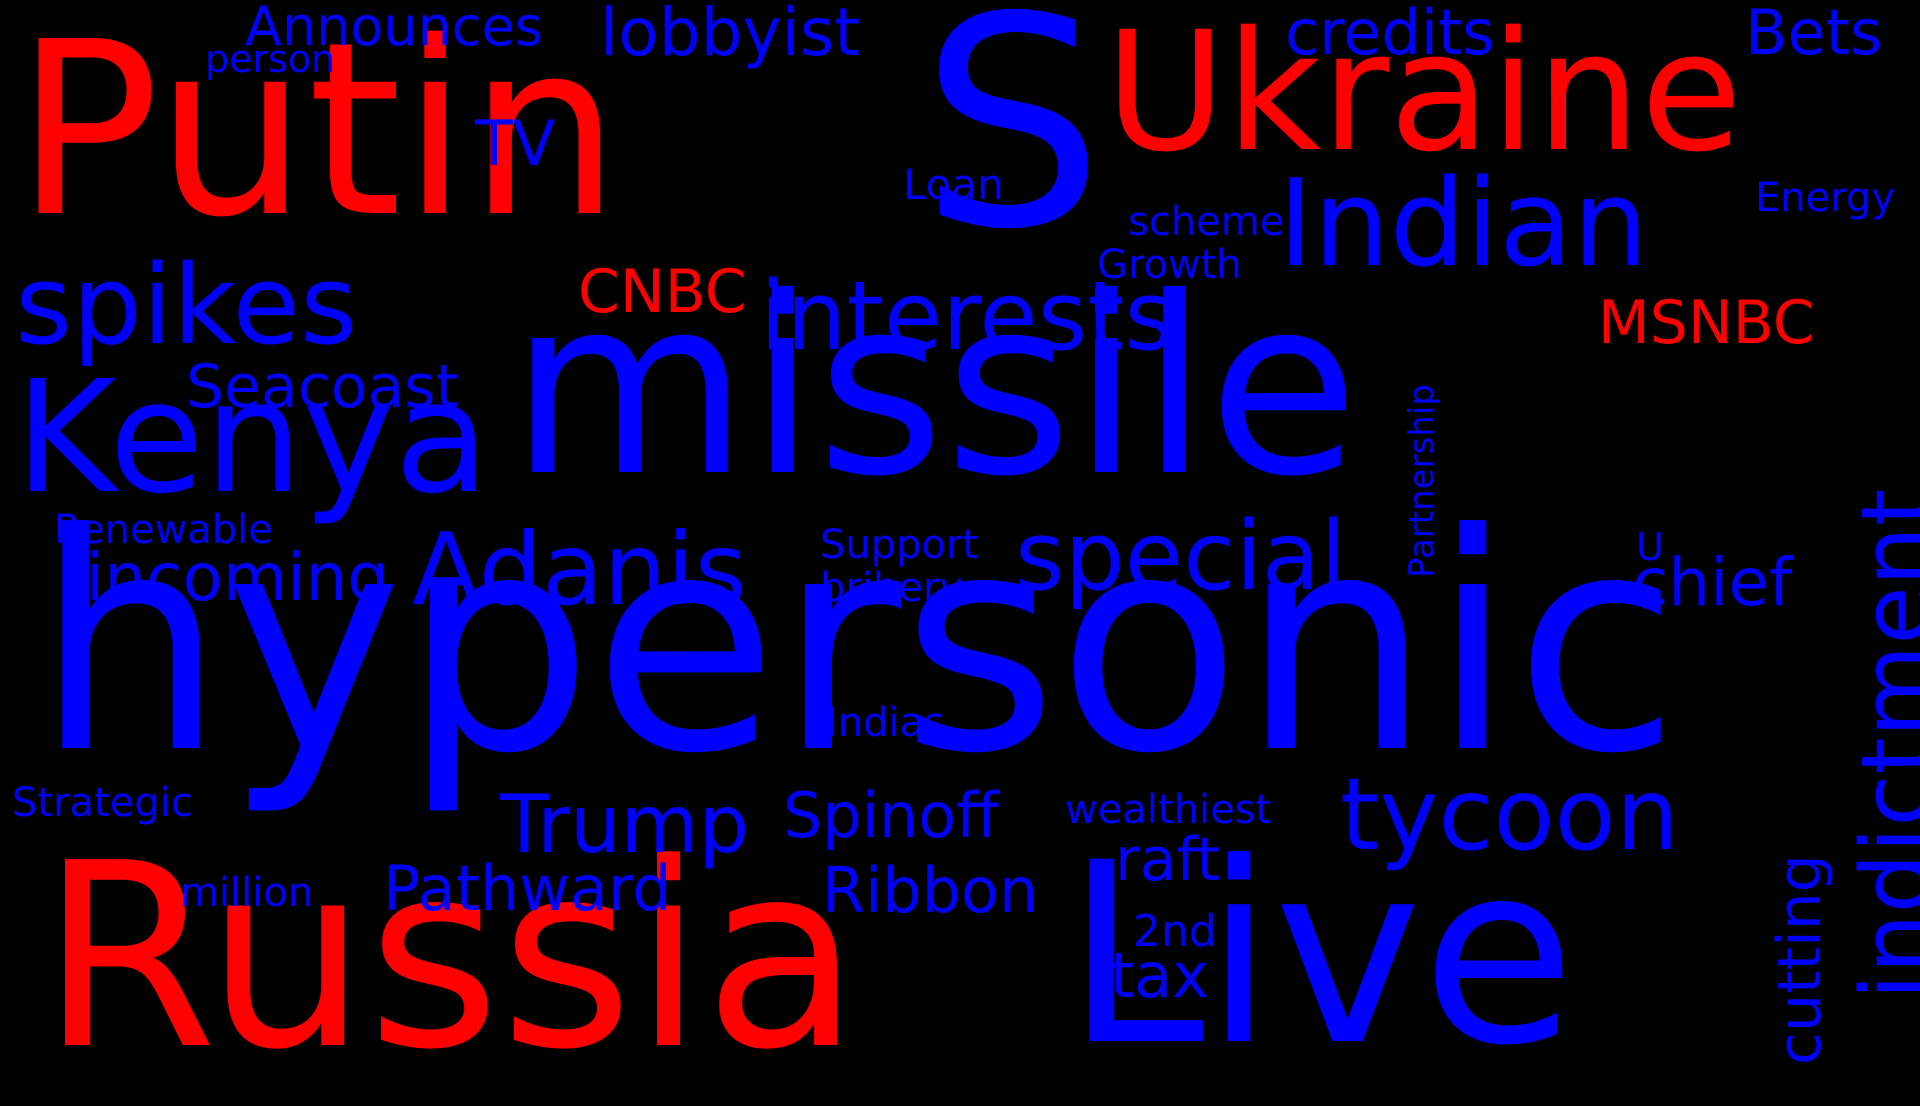 The image size is (1920, 1106). What do you see at coordinates (1881, 744) in the screenshot?
I see `word-indictment: indictment` at bounding box center [1881, 744].